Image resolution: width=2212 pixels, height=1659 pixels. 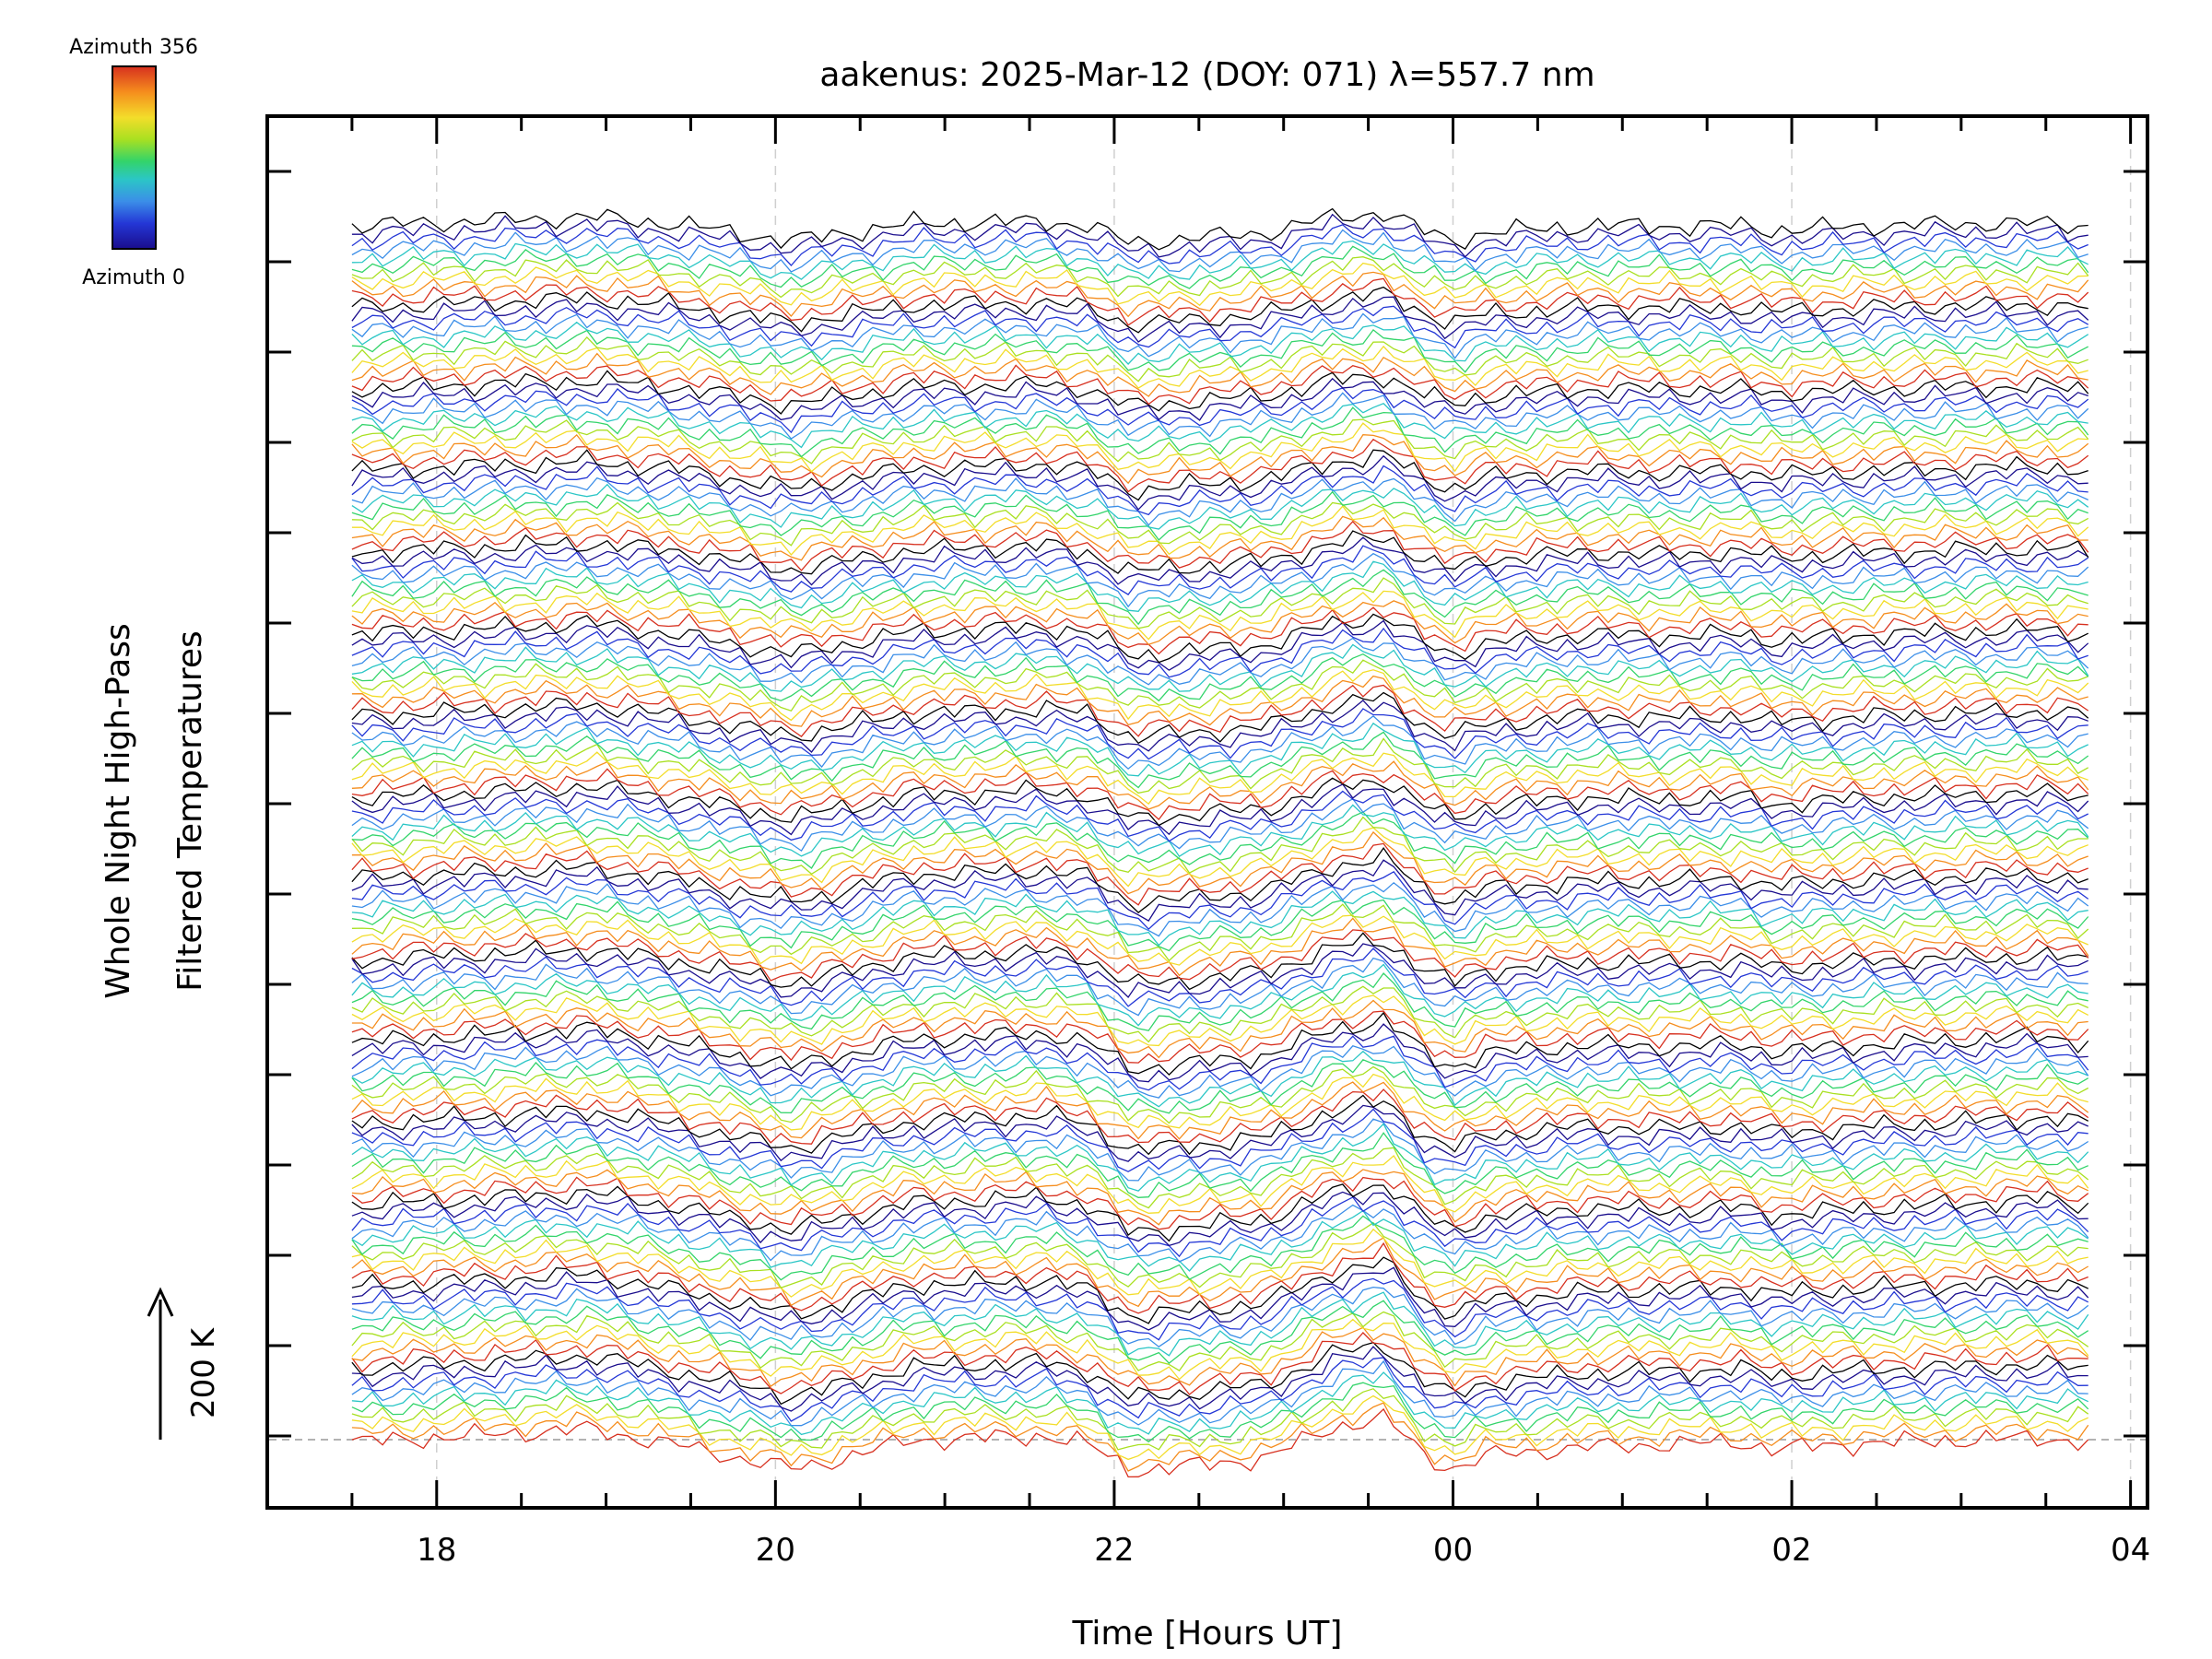 What do you see at coordinates (118, 811) in the screenshot?
I see `y-axis-label-line1: Whole Night High-Pass` at bounding box center [118, 811].